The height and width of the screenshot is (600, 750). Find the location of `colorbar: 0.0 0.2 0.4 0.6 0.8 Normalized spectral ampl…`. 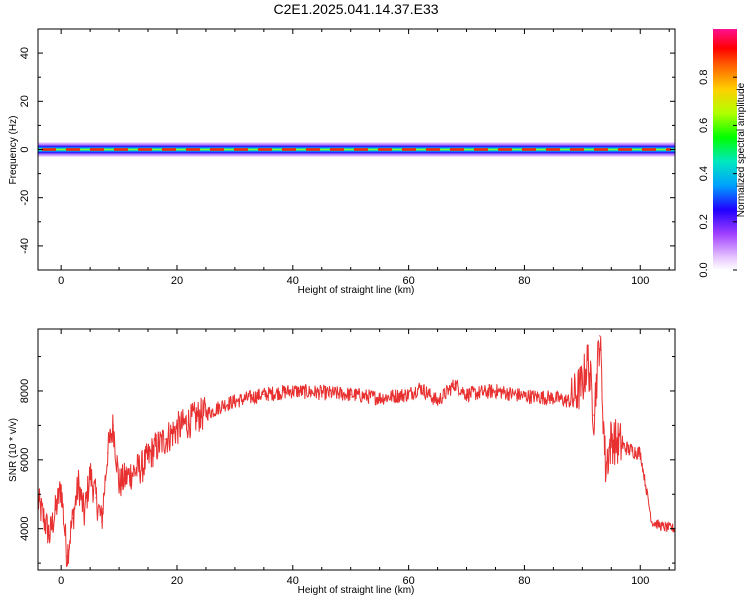

colorbar: 0.0 0.2 0.4 0.6 0.8 Normalized spectral ampl… is located at coordinates (722, 153).